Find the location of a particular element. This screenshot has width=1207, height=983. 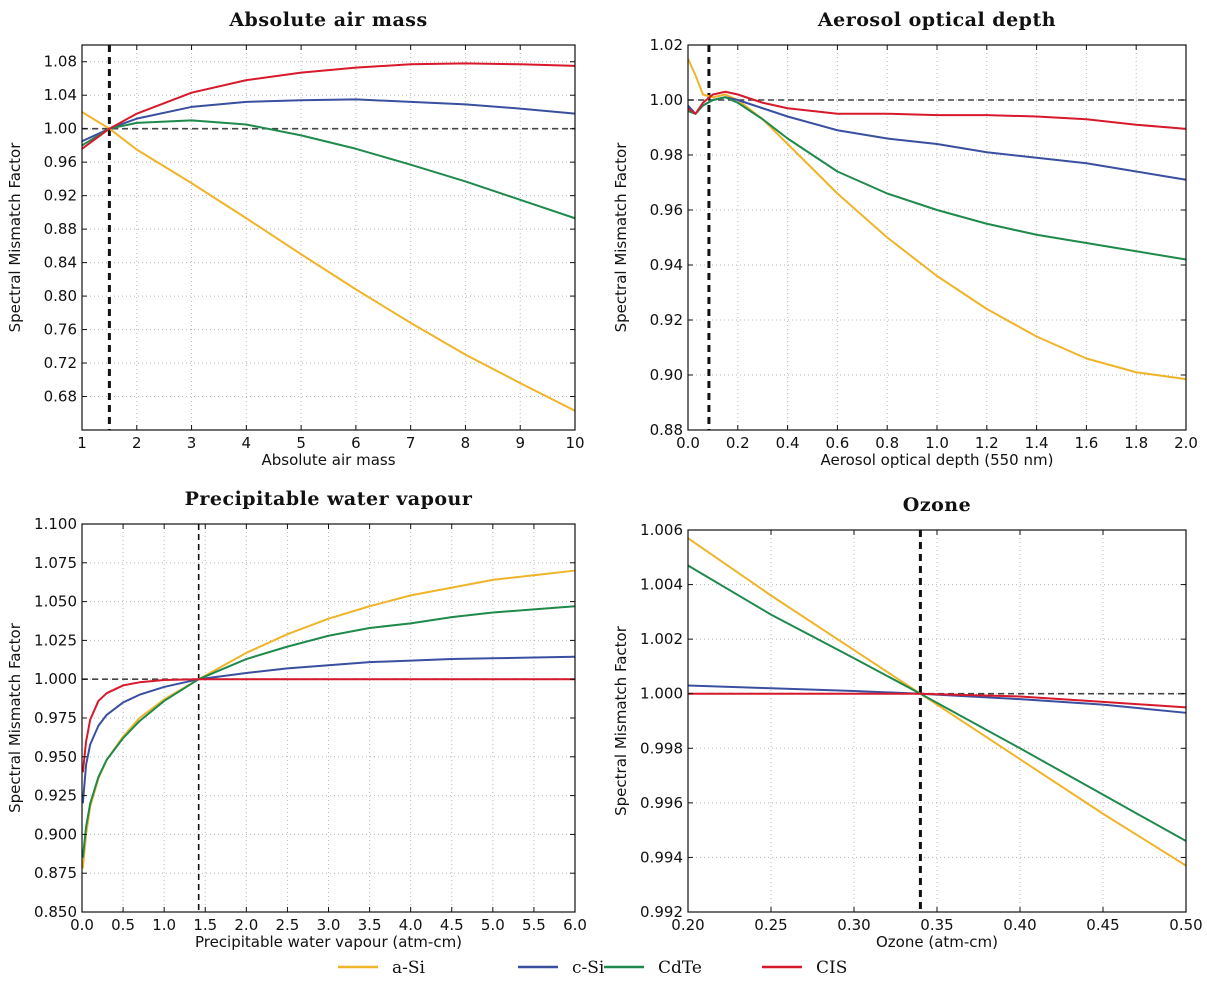

y-tick-label: 1.02 is located at coordinates (666, 45).